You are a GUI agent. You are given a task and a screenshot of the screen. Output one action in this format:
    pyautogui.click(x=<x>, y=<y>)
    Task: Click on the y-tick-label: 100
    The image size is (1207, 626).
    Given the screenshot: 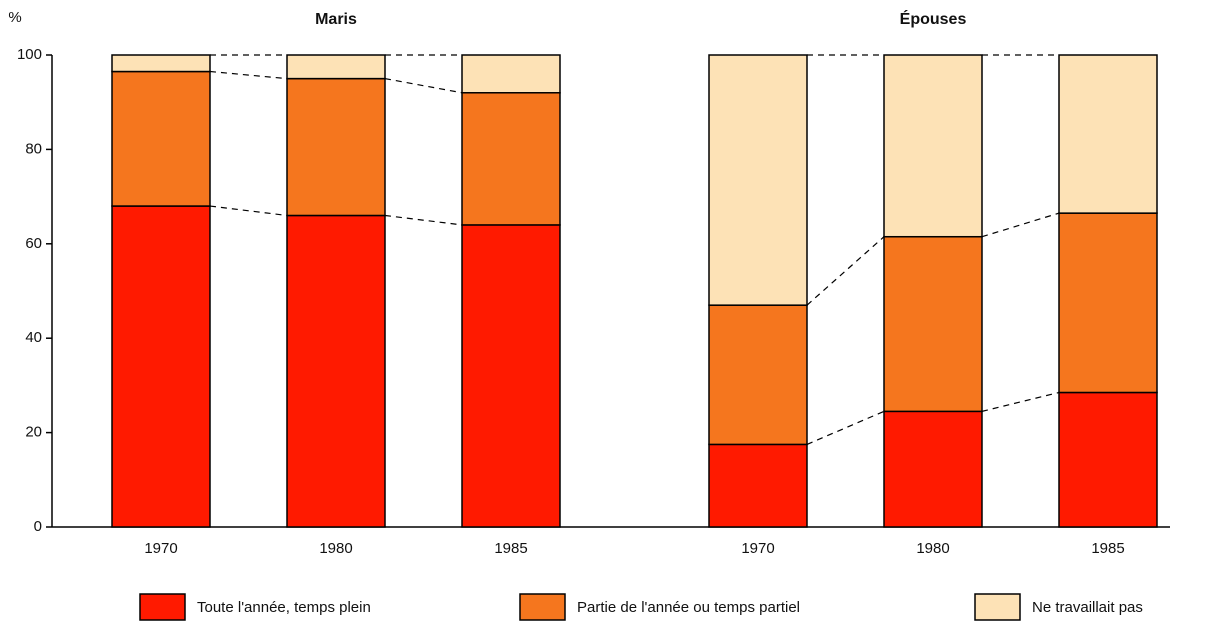 What is the action you would take?
    pyautogui.click(x=29, y=54)
    